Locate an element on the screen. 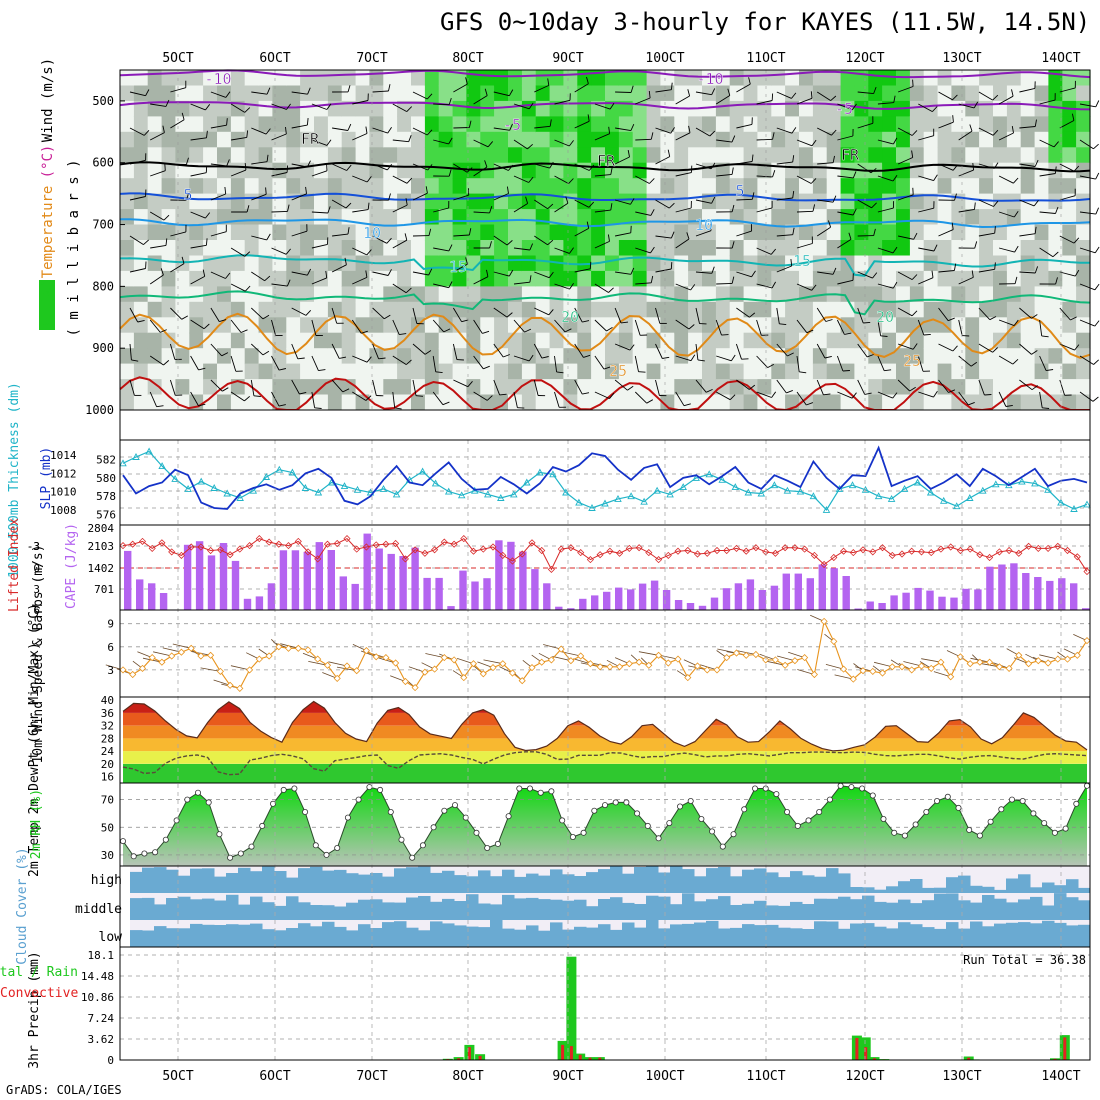  lifted-index-group is located at coordinates (605, 571).